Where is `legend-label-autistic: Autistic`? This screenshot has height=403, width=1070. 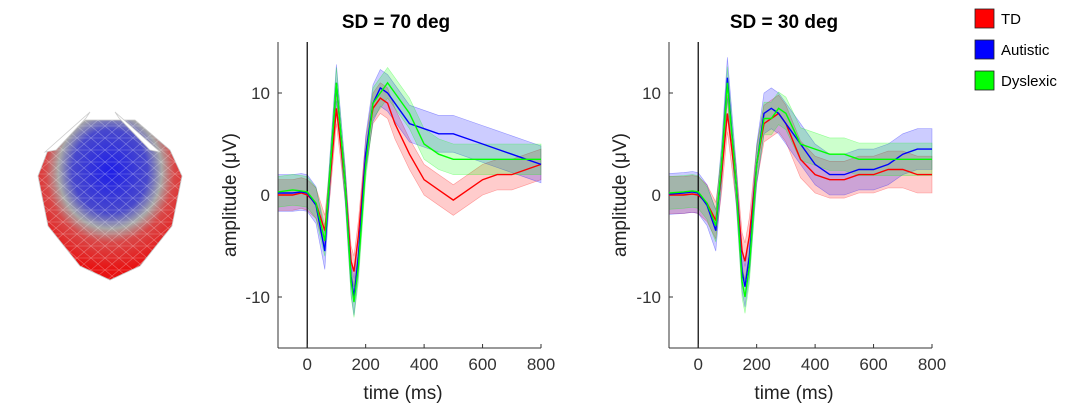 legend-label-autistic: Autistic is located at coordinates (1025, 50).